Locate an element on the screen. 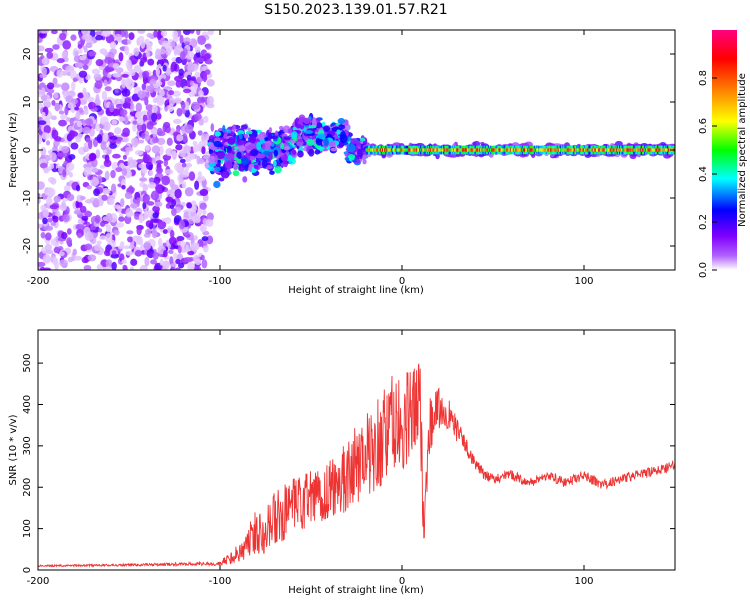 The image size is (750, 600). y-tick-label: 10 is located at coordinates (27, 102).